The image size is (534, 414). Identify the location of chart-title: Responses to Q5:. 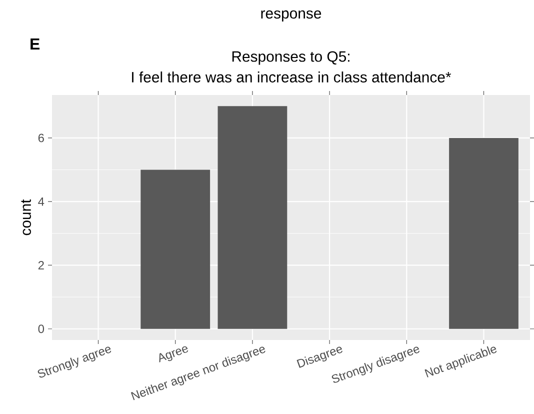
(291, 58).